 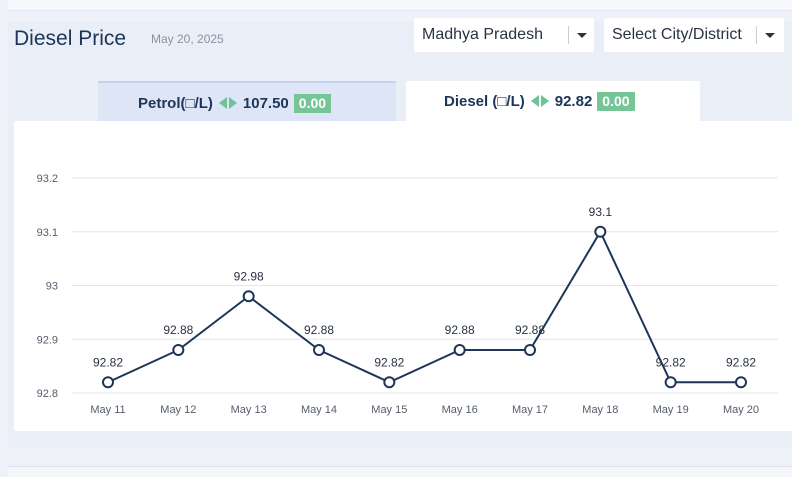 What do you see at coordinates (741, 410) in the screenshot?
I see `x-tick-label: May 20` at bounding box center [741, 410].